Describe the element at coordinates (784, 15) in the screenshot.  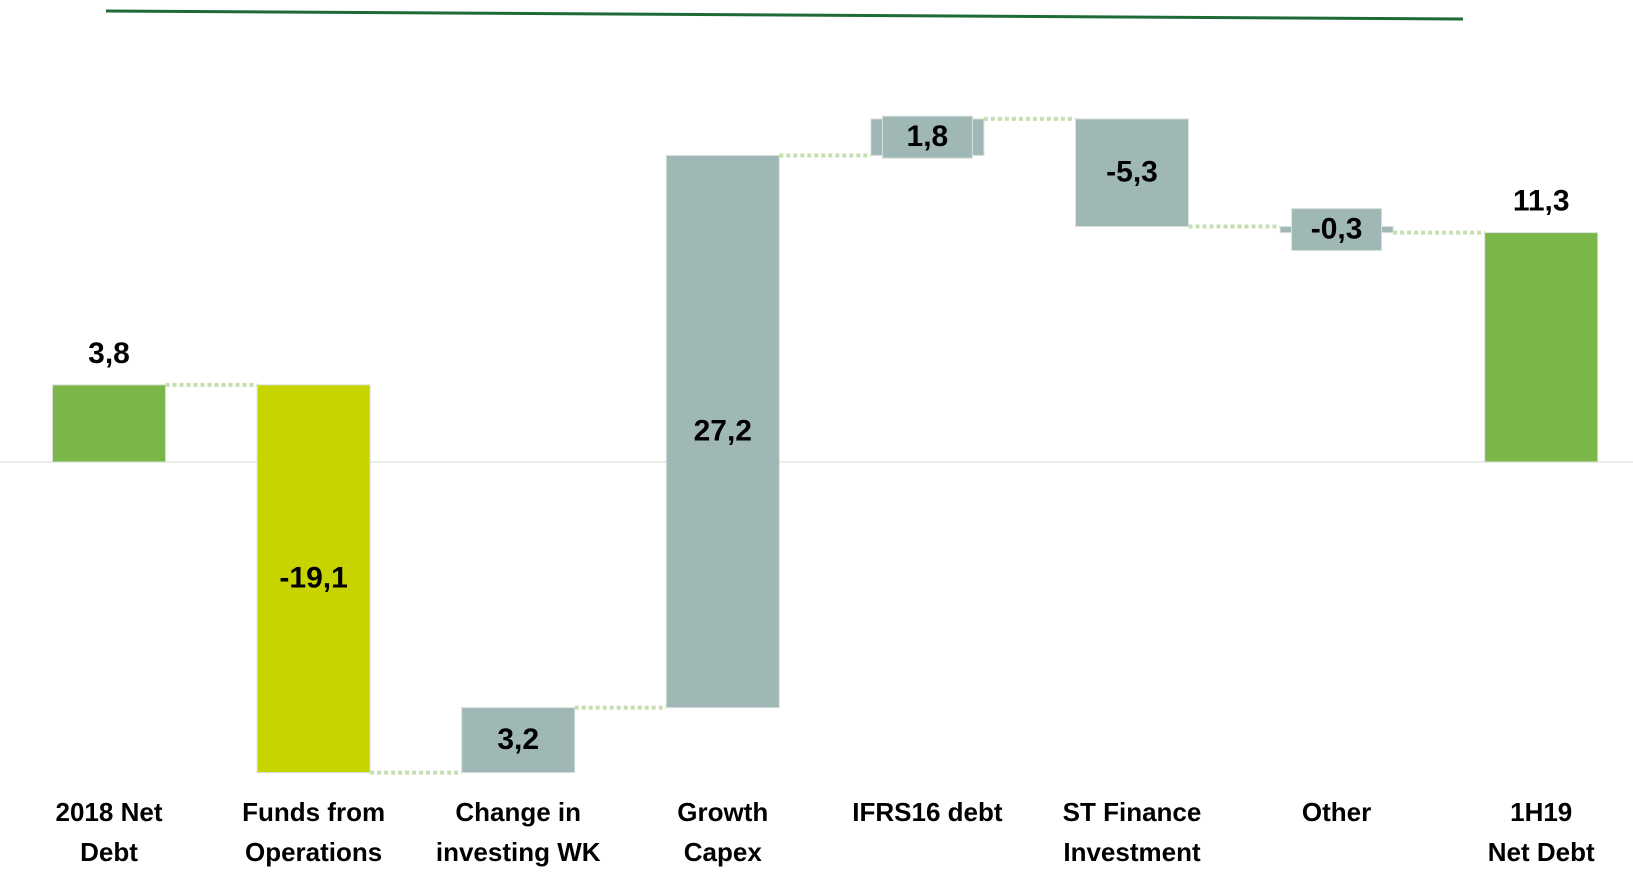
I see `title-underline` at that location.